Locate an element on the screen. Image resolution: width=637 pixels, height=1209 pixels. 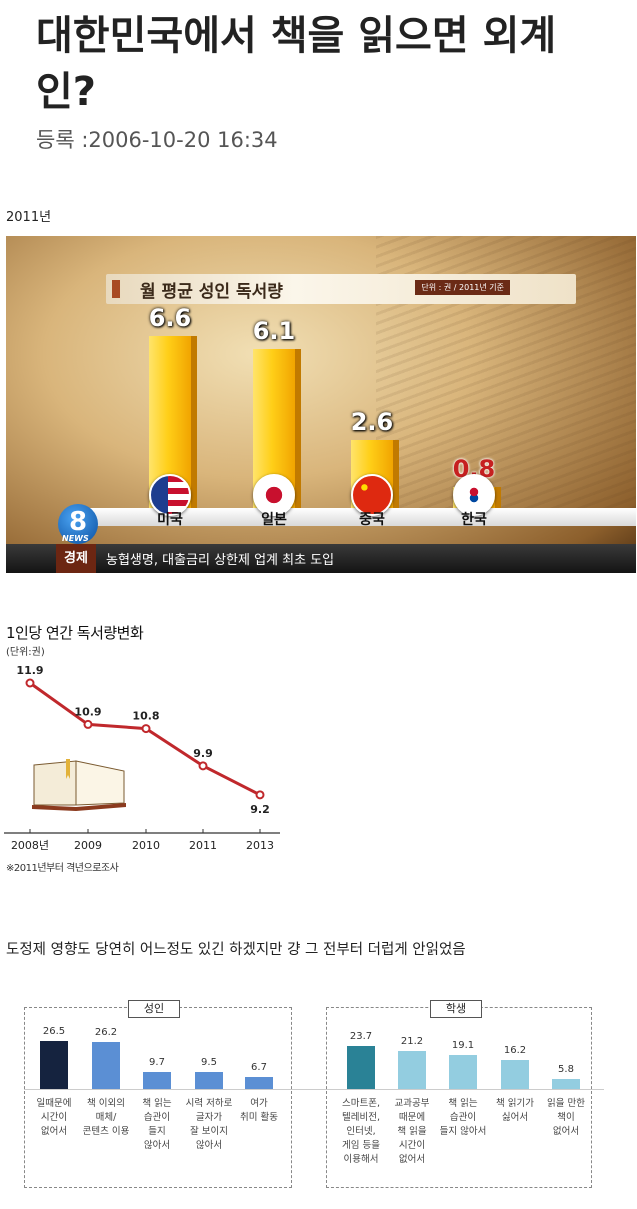
tv-bar-value: 2.6 is located at coordinates (372, 422).